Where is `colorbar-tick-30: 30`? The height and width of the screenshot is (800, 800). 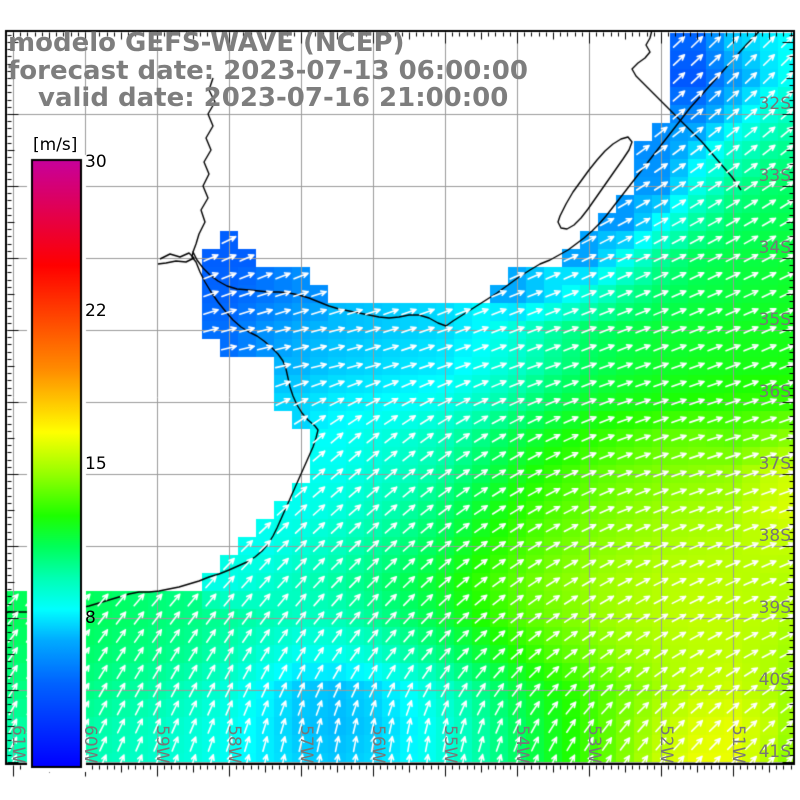 colorbar-tick-30: 30 is located at coordinates (96, 162).